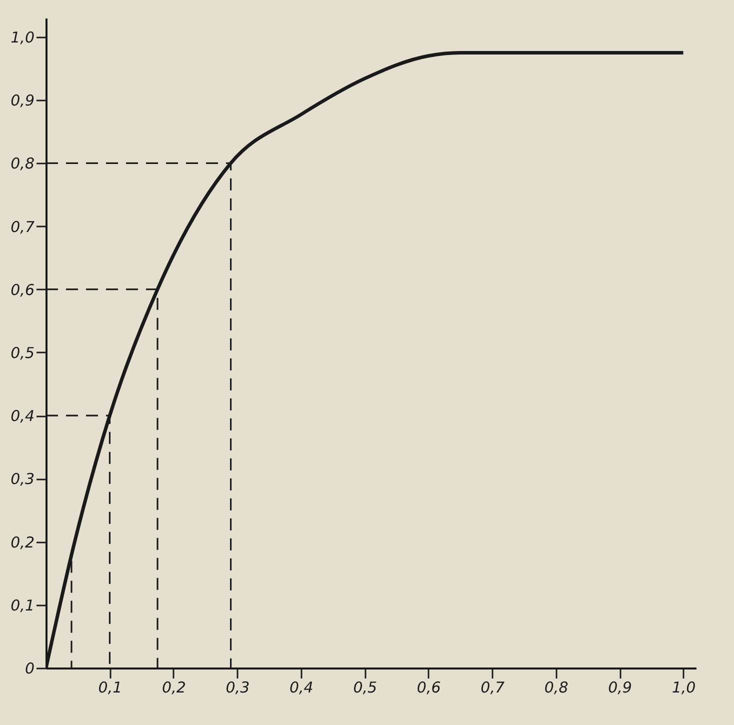  What do you see at coordinates (22, 542) in the screenshot?
I see `y-tick-label: 0,2` at bounding box center [22, 542].